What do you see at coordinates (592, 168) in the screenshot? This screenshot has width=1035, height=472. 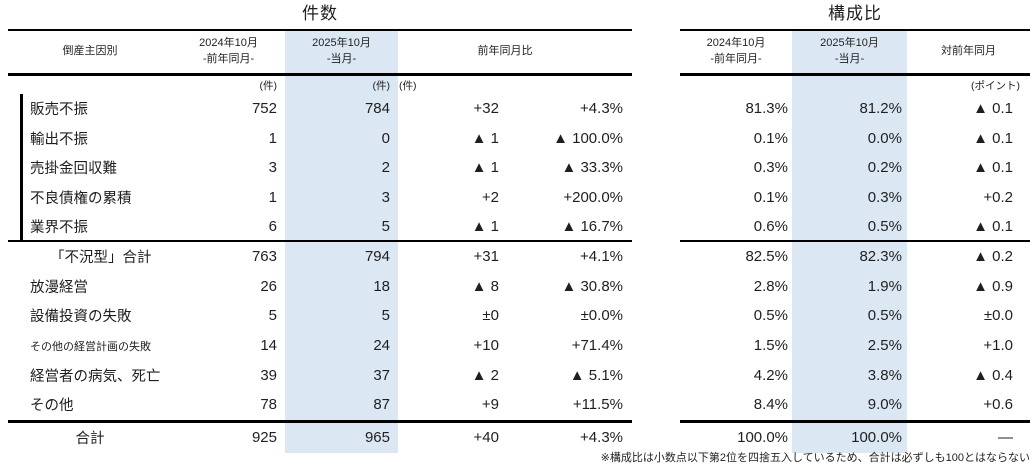 I see `count-pct-value: ▲ 33.3%` at bounding box center [592, 168].